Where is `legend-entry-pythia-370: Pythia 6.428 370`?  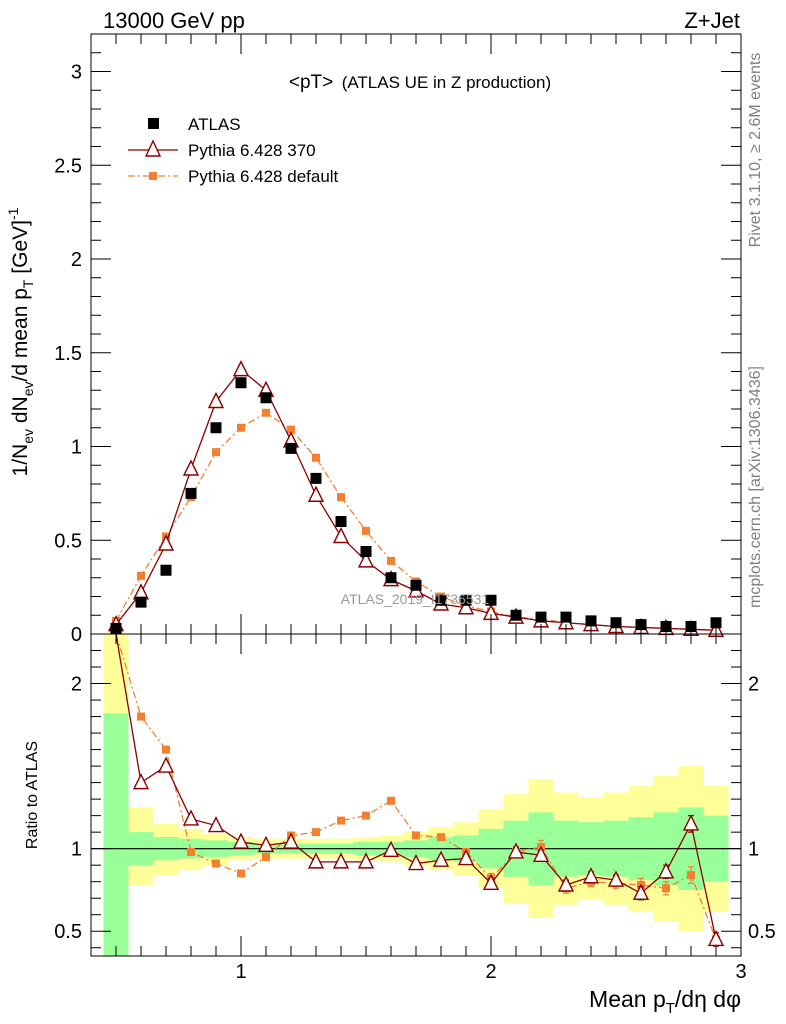 legend-entry-pythia-370: Pythia 6.428 370 is located at coordinates (222, 149).